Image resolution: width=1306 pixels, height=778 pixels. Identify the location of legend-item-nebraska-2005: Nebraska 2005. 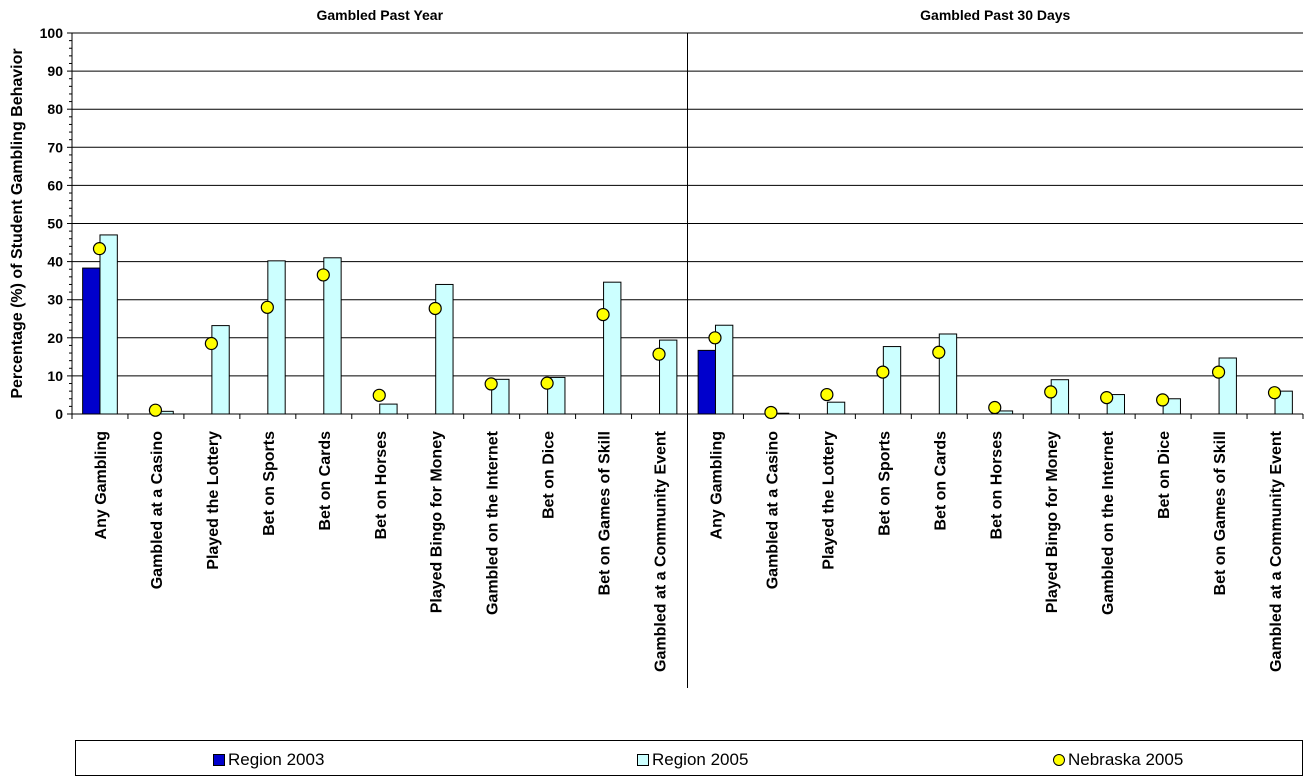
(1118, 760).